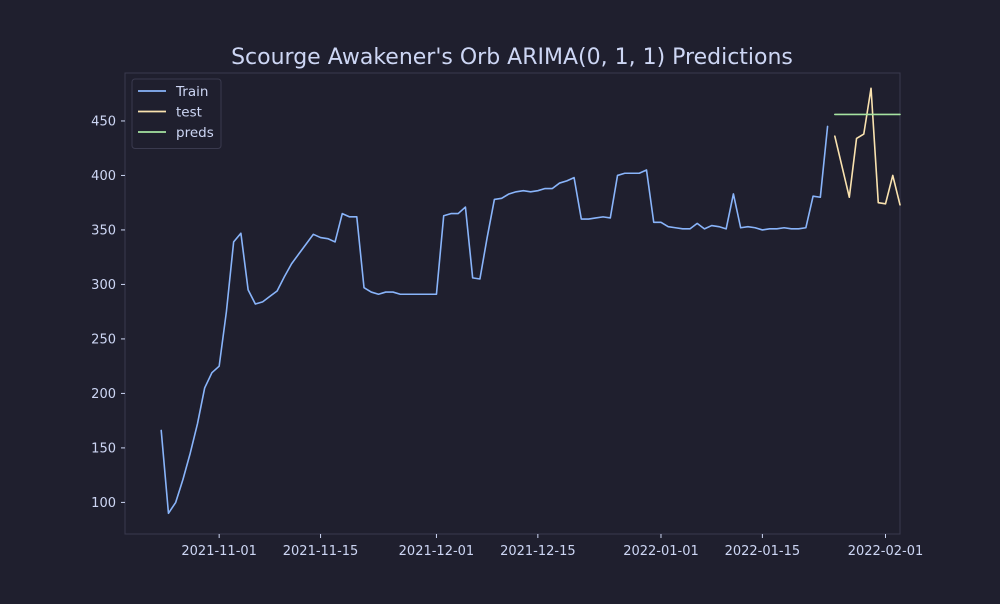 This screenshot has width=1000, height=604. I want to click on y-tick-label: 100, so click(103, 503).